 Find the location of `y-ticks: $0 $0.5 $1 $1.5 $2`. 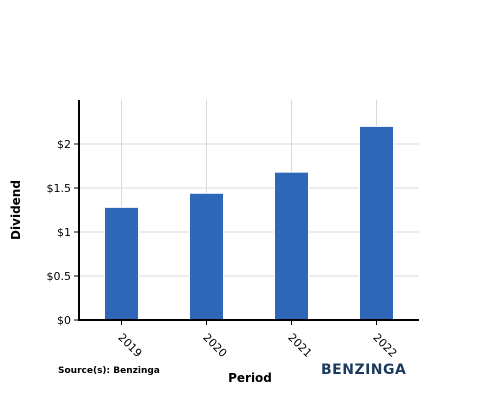

y-ticks: $0 $0.5 $1 $1.5 $2 is located at coordinates (63, 232).